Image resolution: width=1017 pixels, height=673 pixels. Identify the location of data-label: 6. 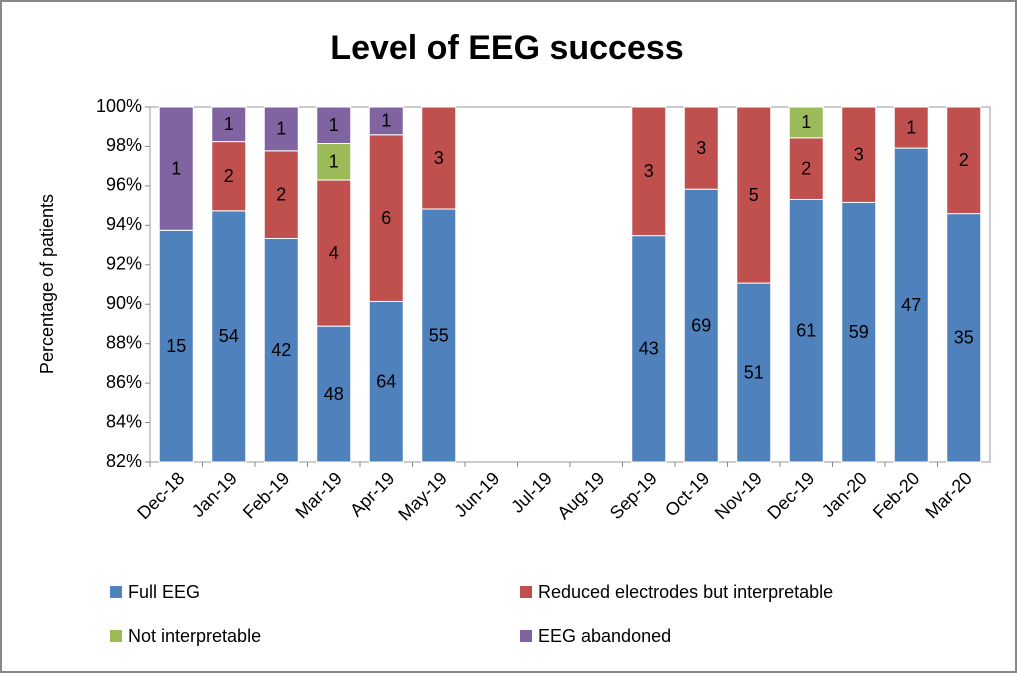
(386, 218).